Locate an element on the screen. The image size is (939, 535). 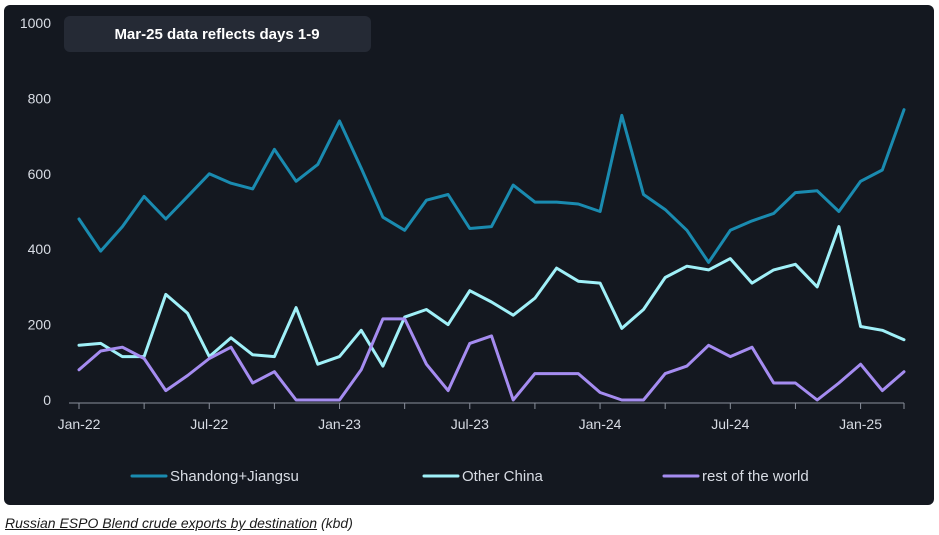
y-tick-label: 400 is located at coordinates (40, 249).